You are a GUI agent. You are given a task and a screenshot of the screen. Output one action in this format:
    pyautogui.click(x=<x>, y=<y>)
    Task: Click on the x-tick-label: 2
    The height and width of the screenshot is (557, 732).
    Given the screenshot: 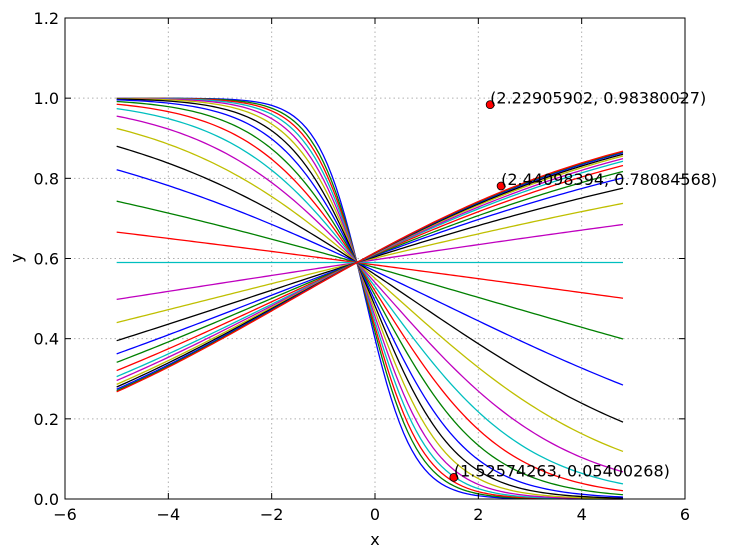 What is the action you would take?
    pyautogui.click(x=478, y=514)
    